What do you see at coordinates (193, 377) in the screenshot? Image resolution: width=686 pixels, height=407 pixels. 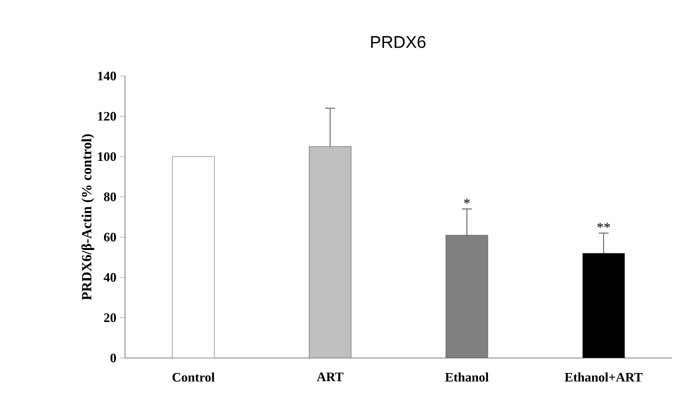 I see `x-tick-label: Control` at bounding box center [193, 377].